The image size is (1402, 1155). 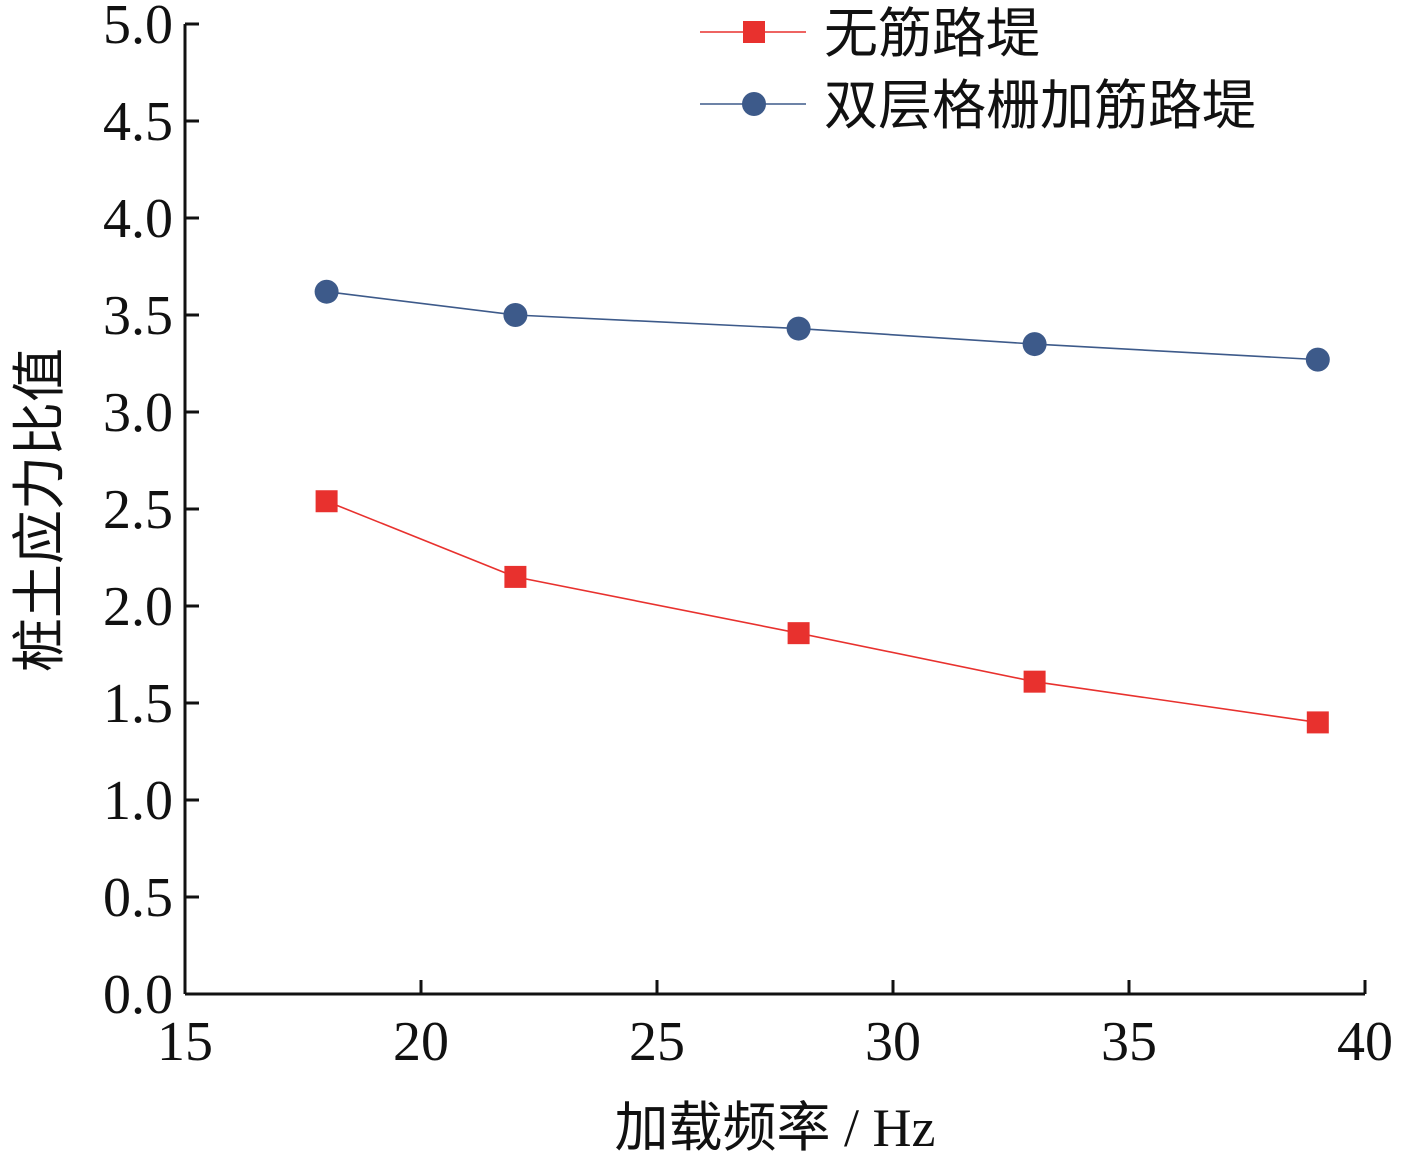 What do you see at coordinates (138, 801) in the screenshot?
I see `y-tick-label: 1.0` at bounding box center [138, 801].